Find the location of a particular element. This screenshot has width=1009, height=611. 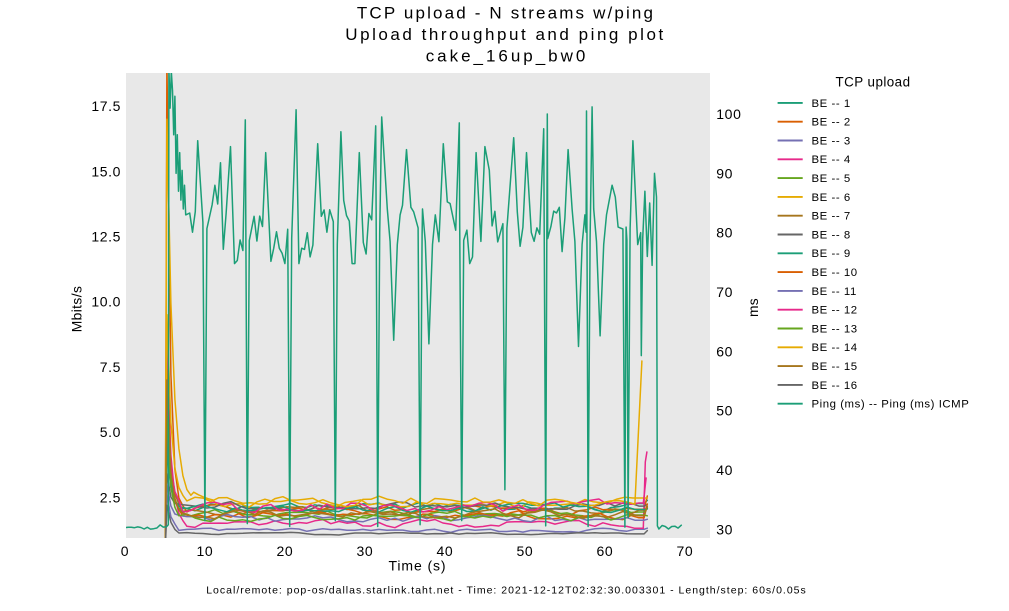

svg-text: 17.5 is located at coordinates (106, 106).